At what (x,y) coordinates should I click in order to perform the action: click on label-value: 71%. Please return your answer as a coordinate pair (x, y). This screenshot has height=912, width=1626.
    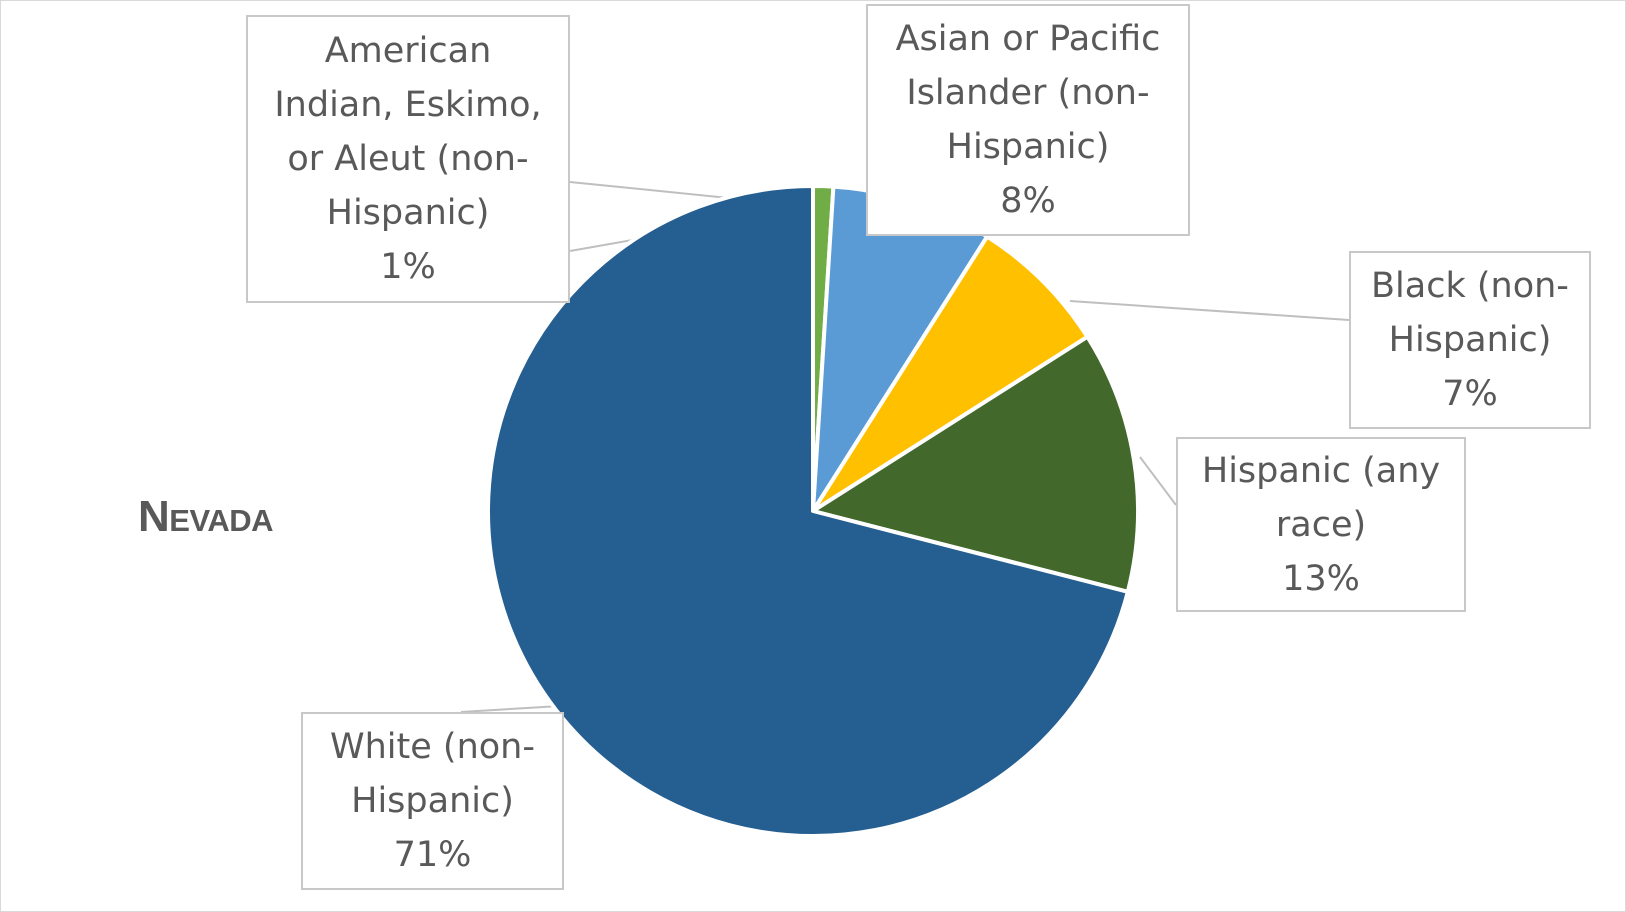
    Looking at the image, I should click on (432, 855).